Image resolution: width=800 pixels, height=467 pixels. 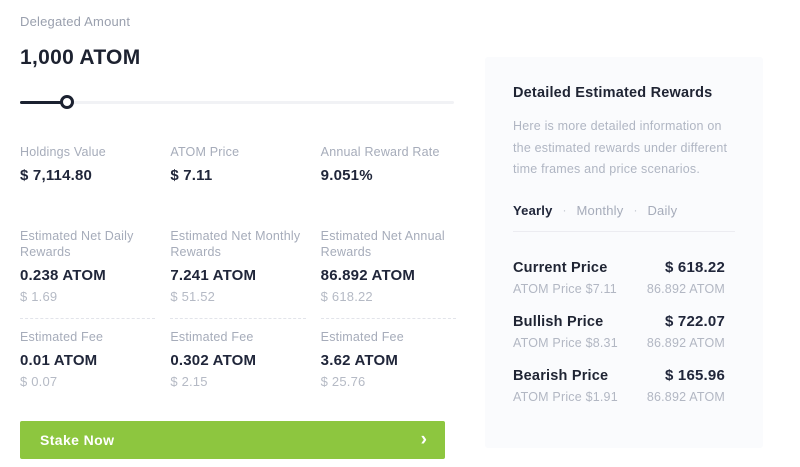 I want to click on stat-label: Estimated Net Monthly Rewards, so click(x=235, y=244).